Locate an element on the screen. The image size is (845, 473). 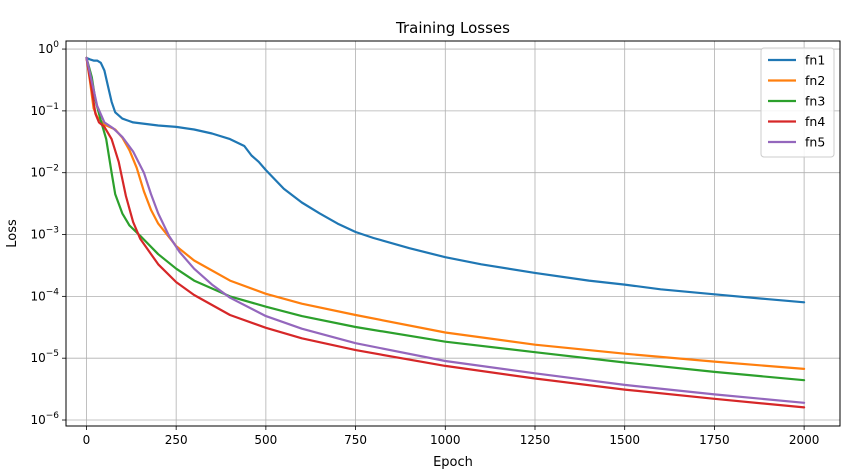
y-tick-exponent: −2 is located at coordinates (52, 169).